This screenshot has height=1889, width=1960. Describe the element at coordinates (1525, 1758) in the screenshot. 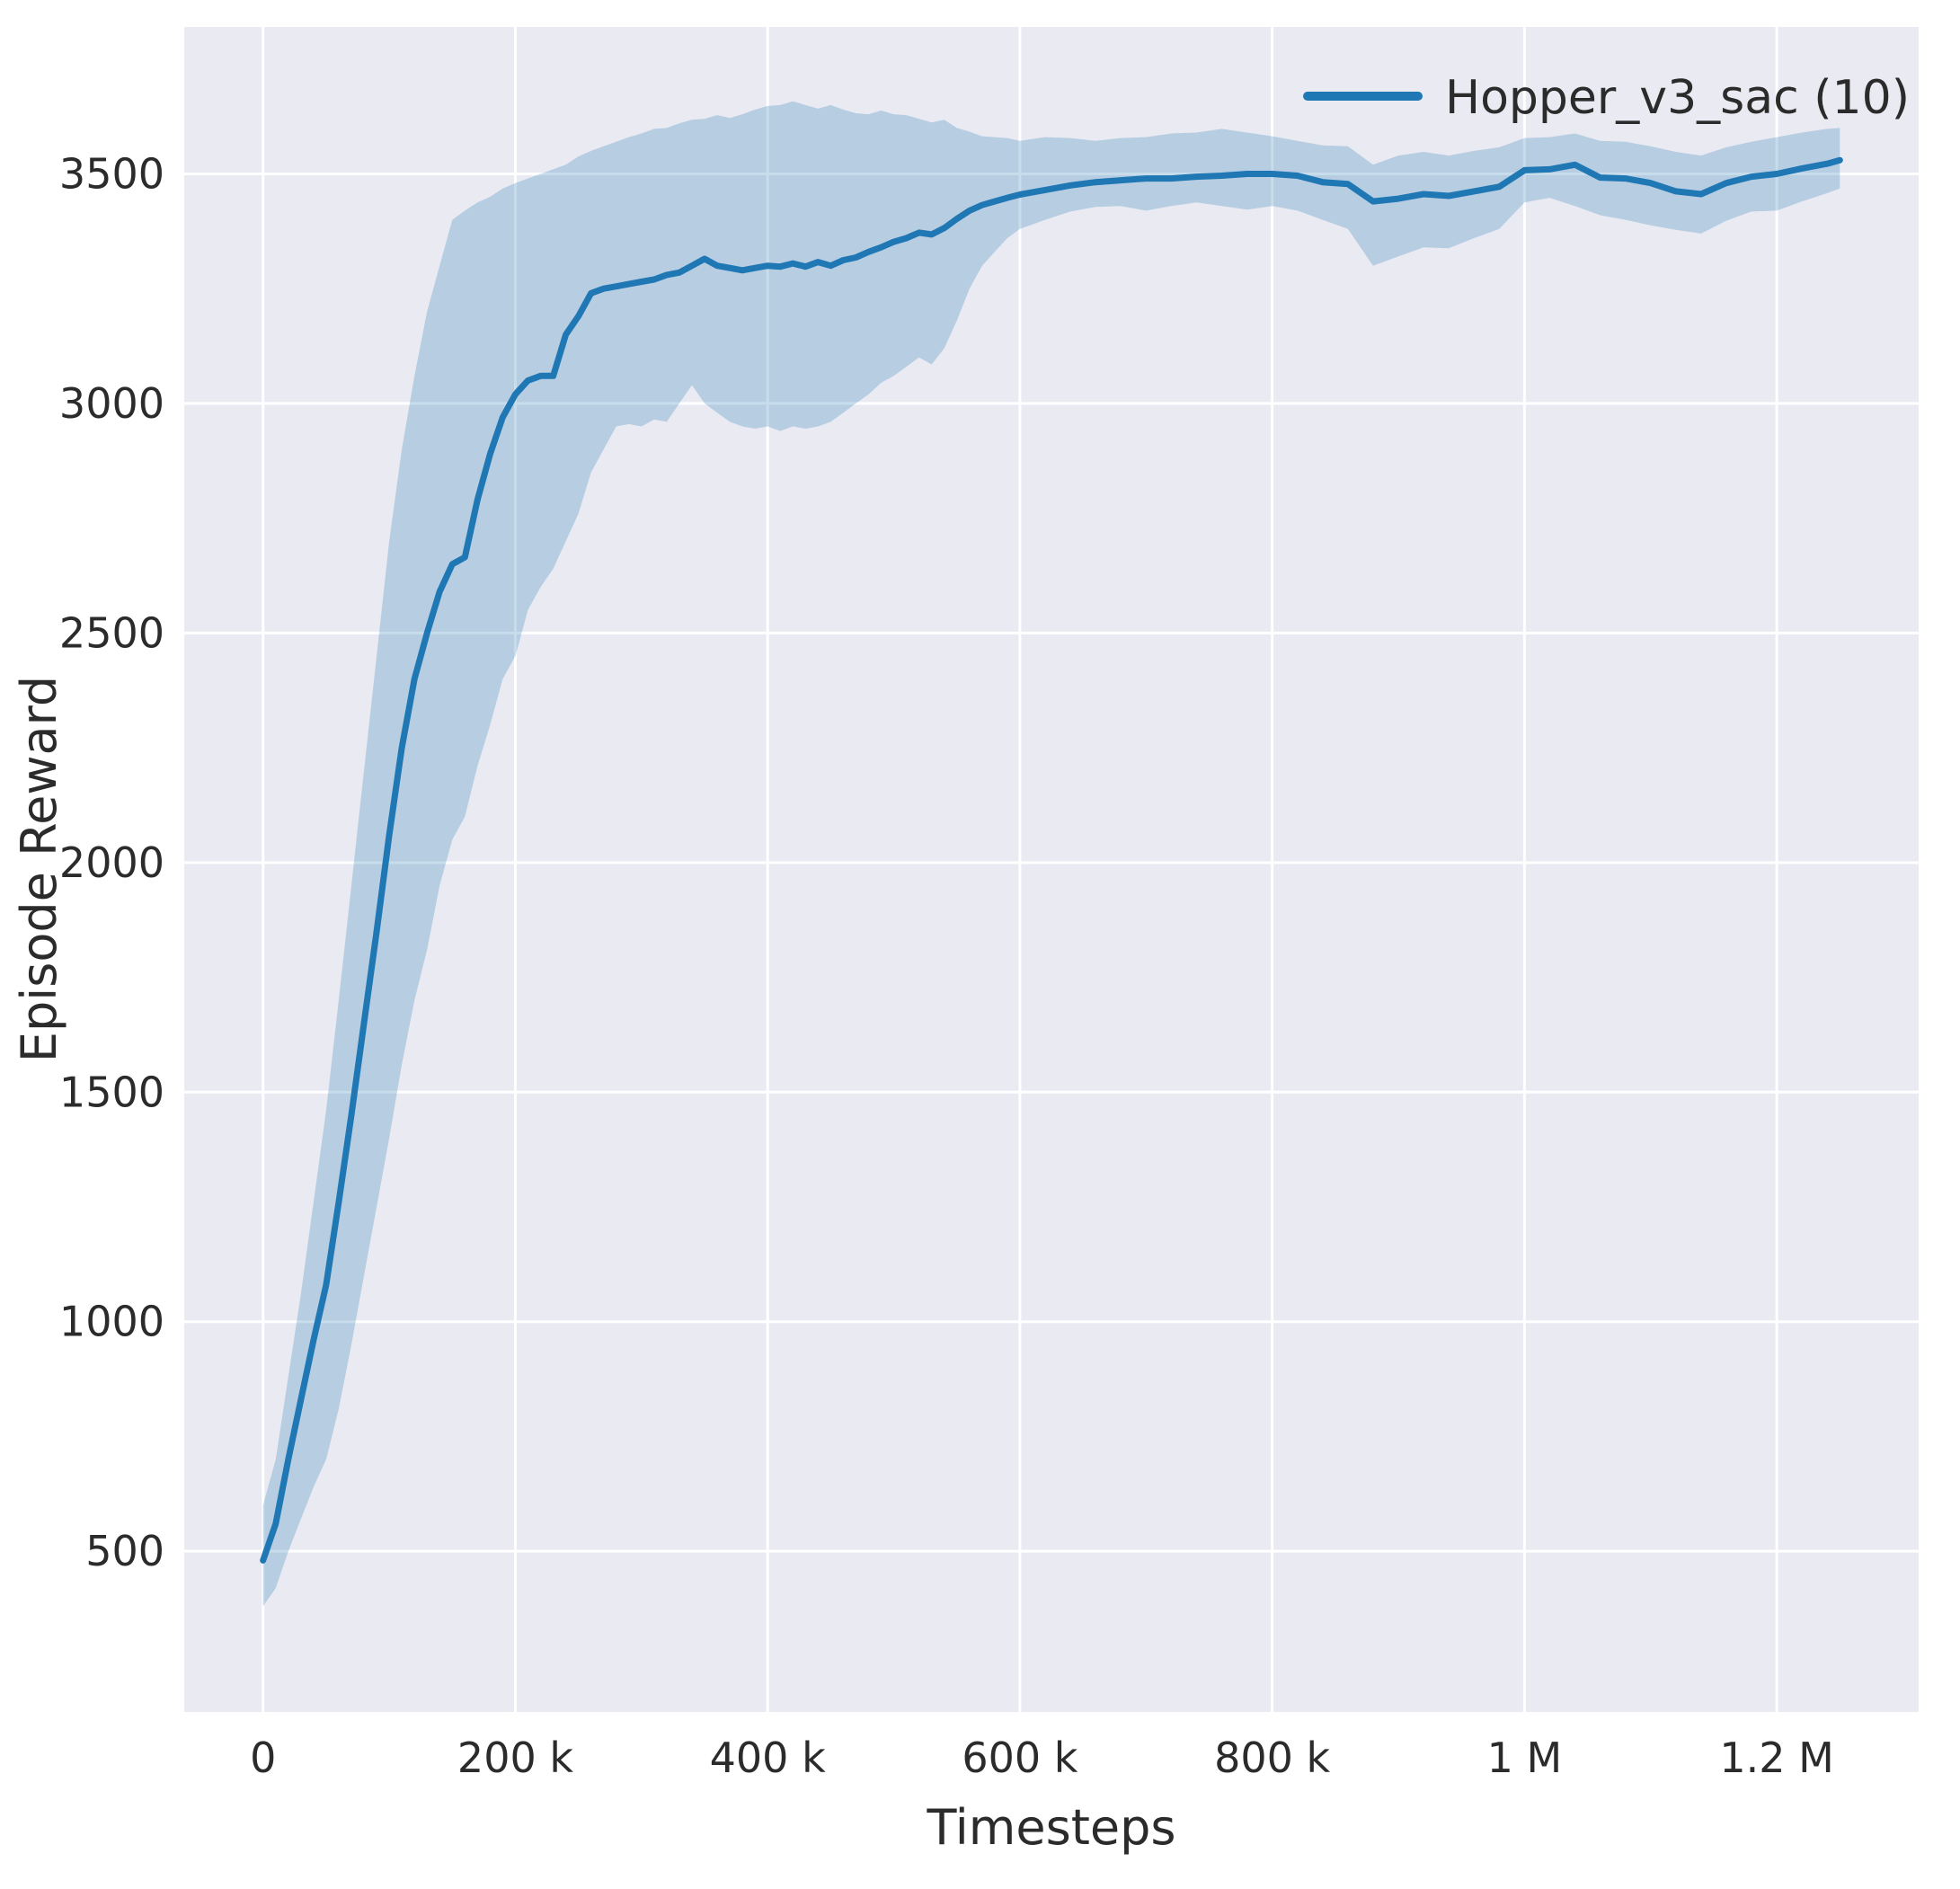

I see `x-tick-label: 1 M` at that location.